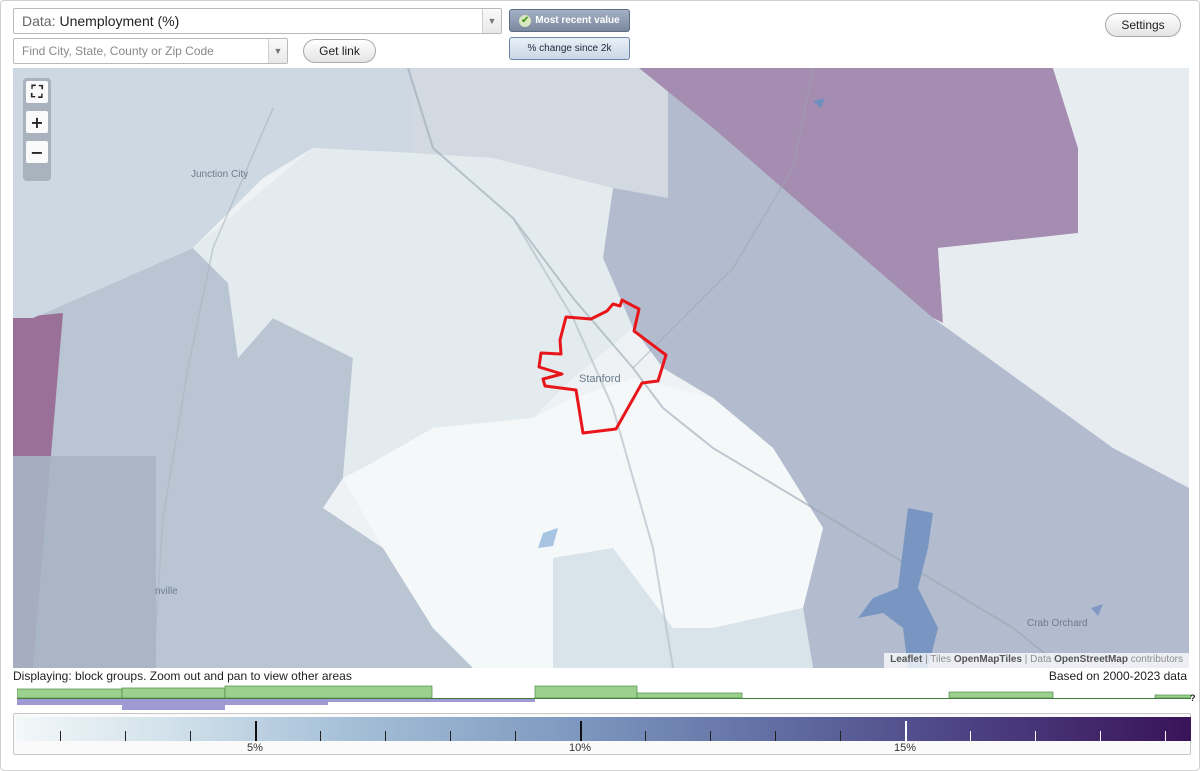 This screenshot has width=1200, height=771. I want to click on place-search-input, so click(139, 51).